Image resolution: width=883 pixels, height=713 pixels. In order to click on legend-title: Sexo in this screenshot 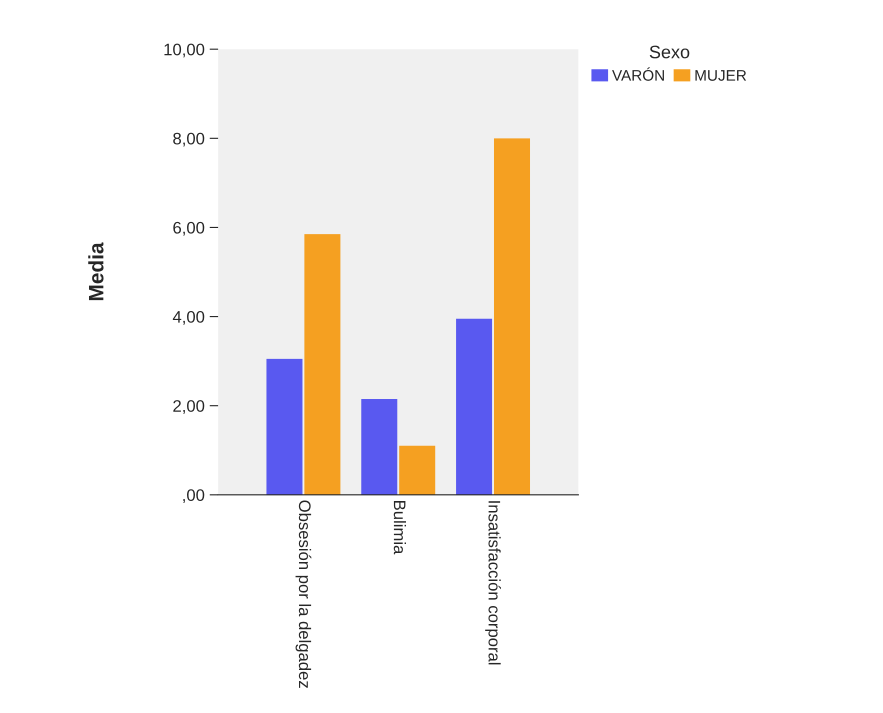, I will do `click(670, 52)`.